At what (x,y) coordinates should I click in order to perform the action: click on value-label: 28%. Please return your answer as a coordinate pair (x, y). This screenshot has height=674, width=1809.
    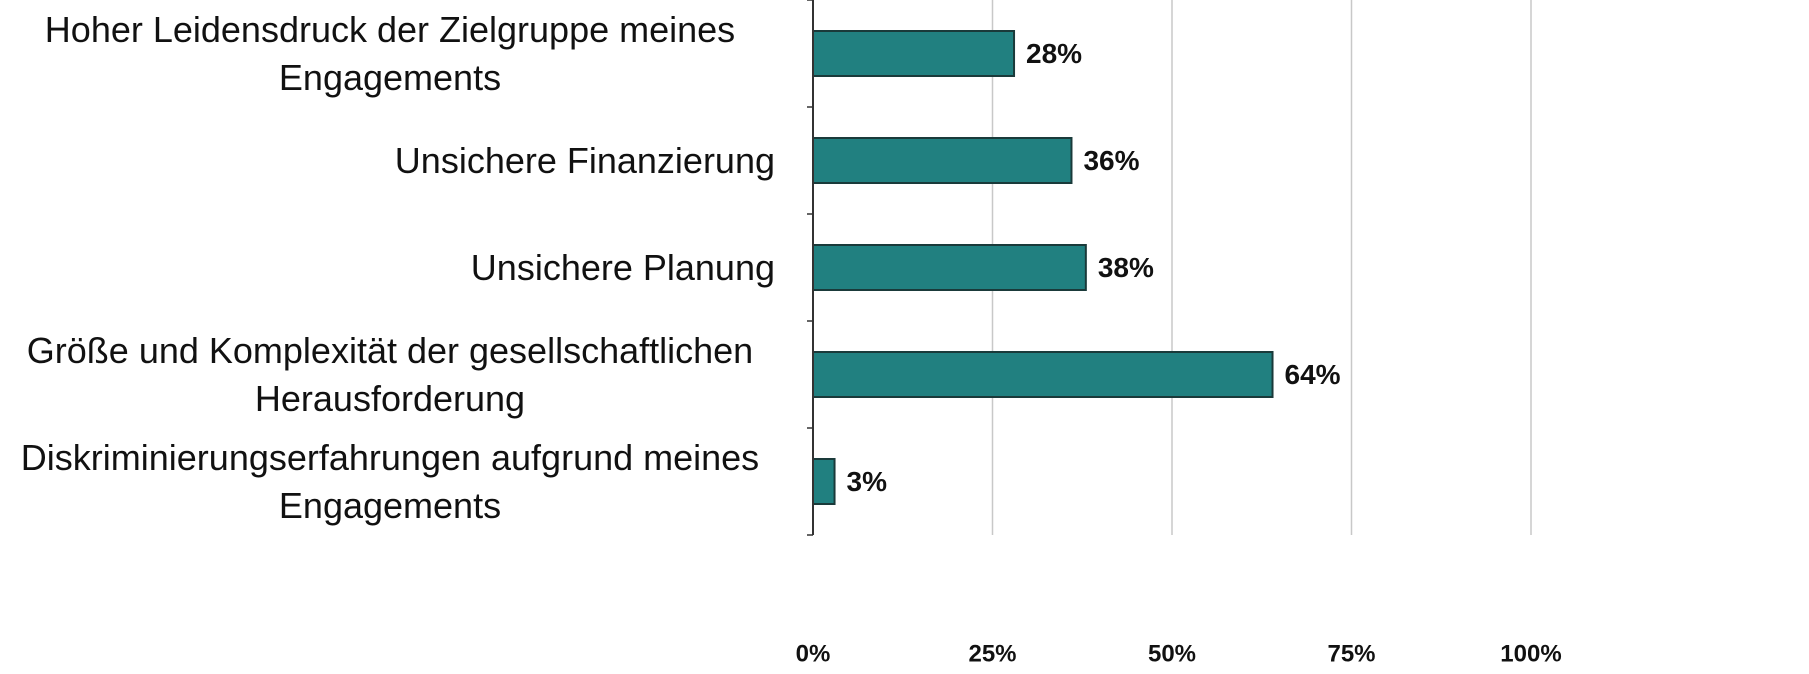
    Looking at the image, I should click on (1054, 53).